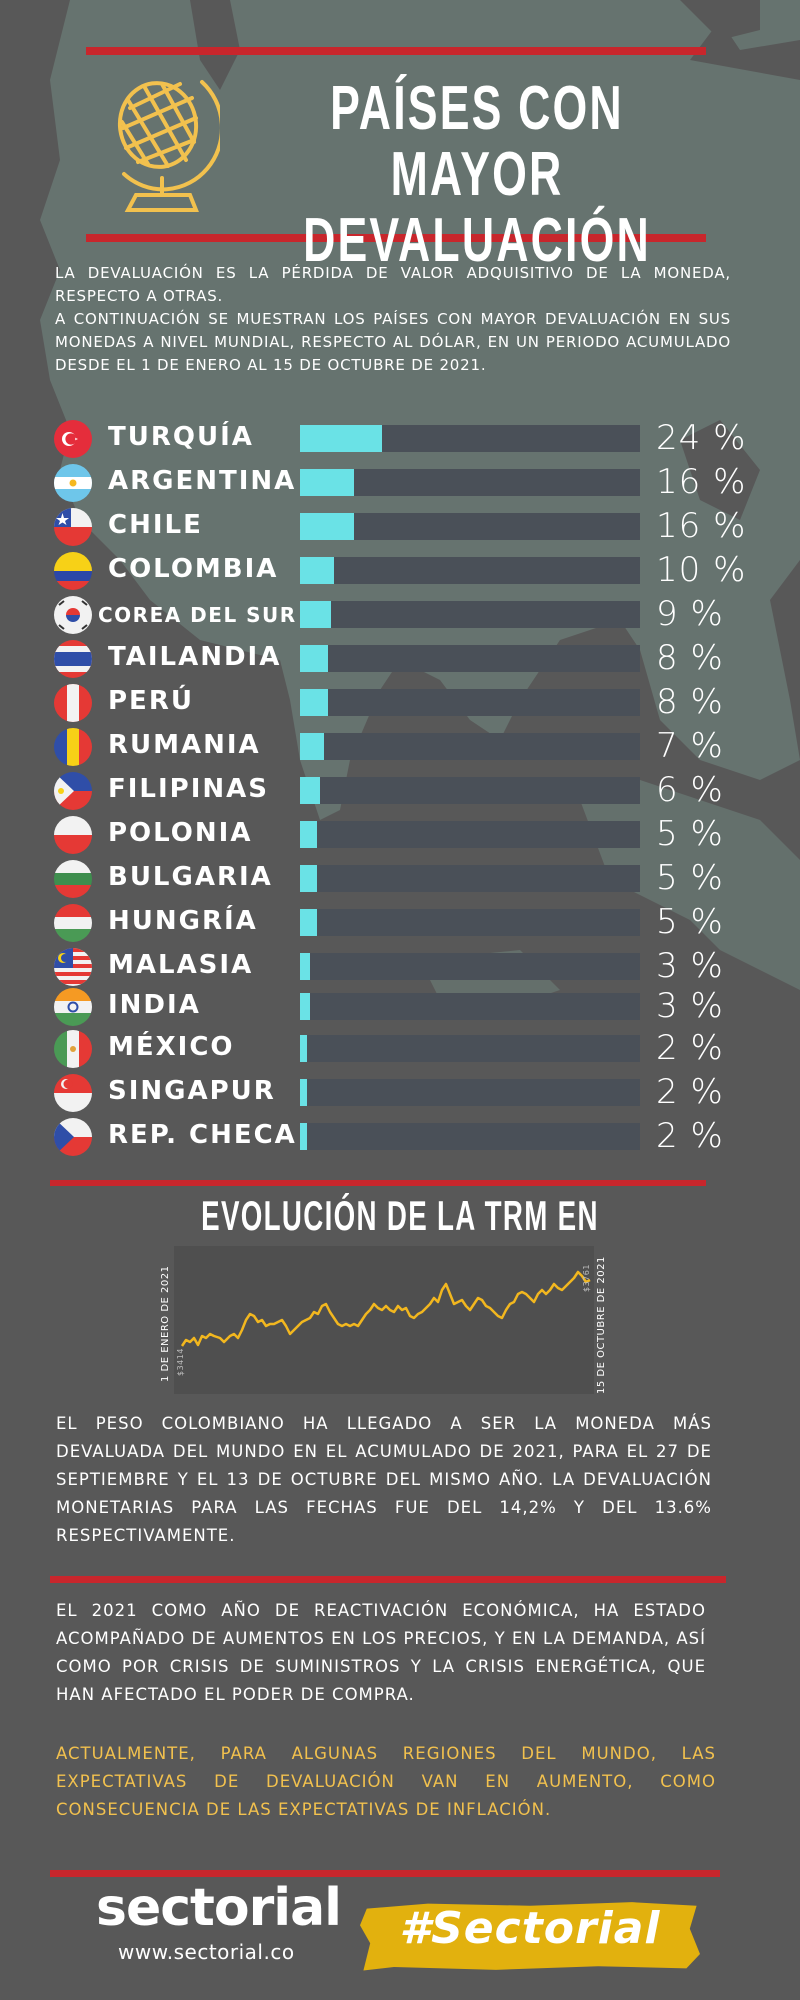  I want to click on country-row: COLOMBIA 10 %, so click(400, 570).